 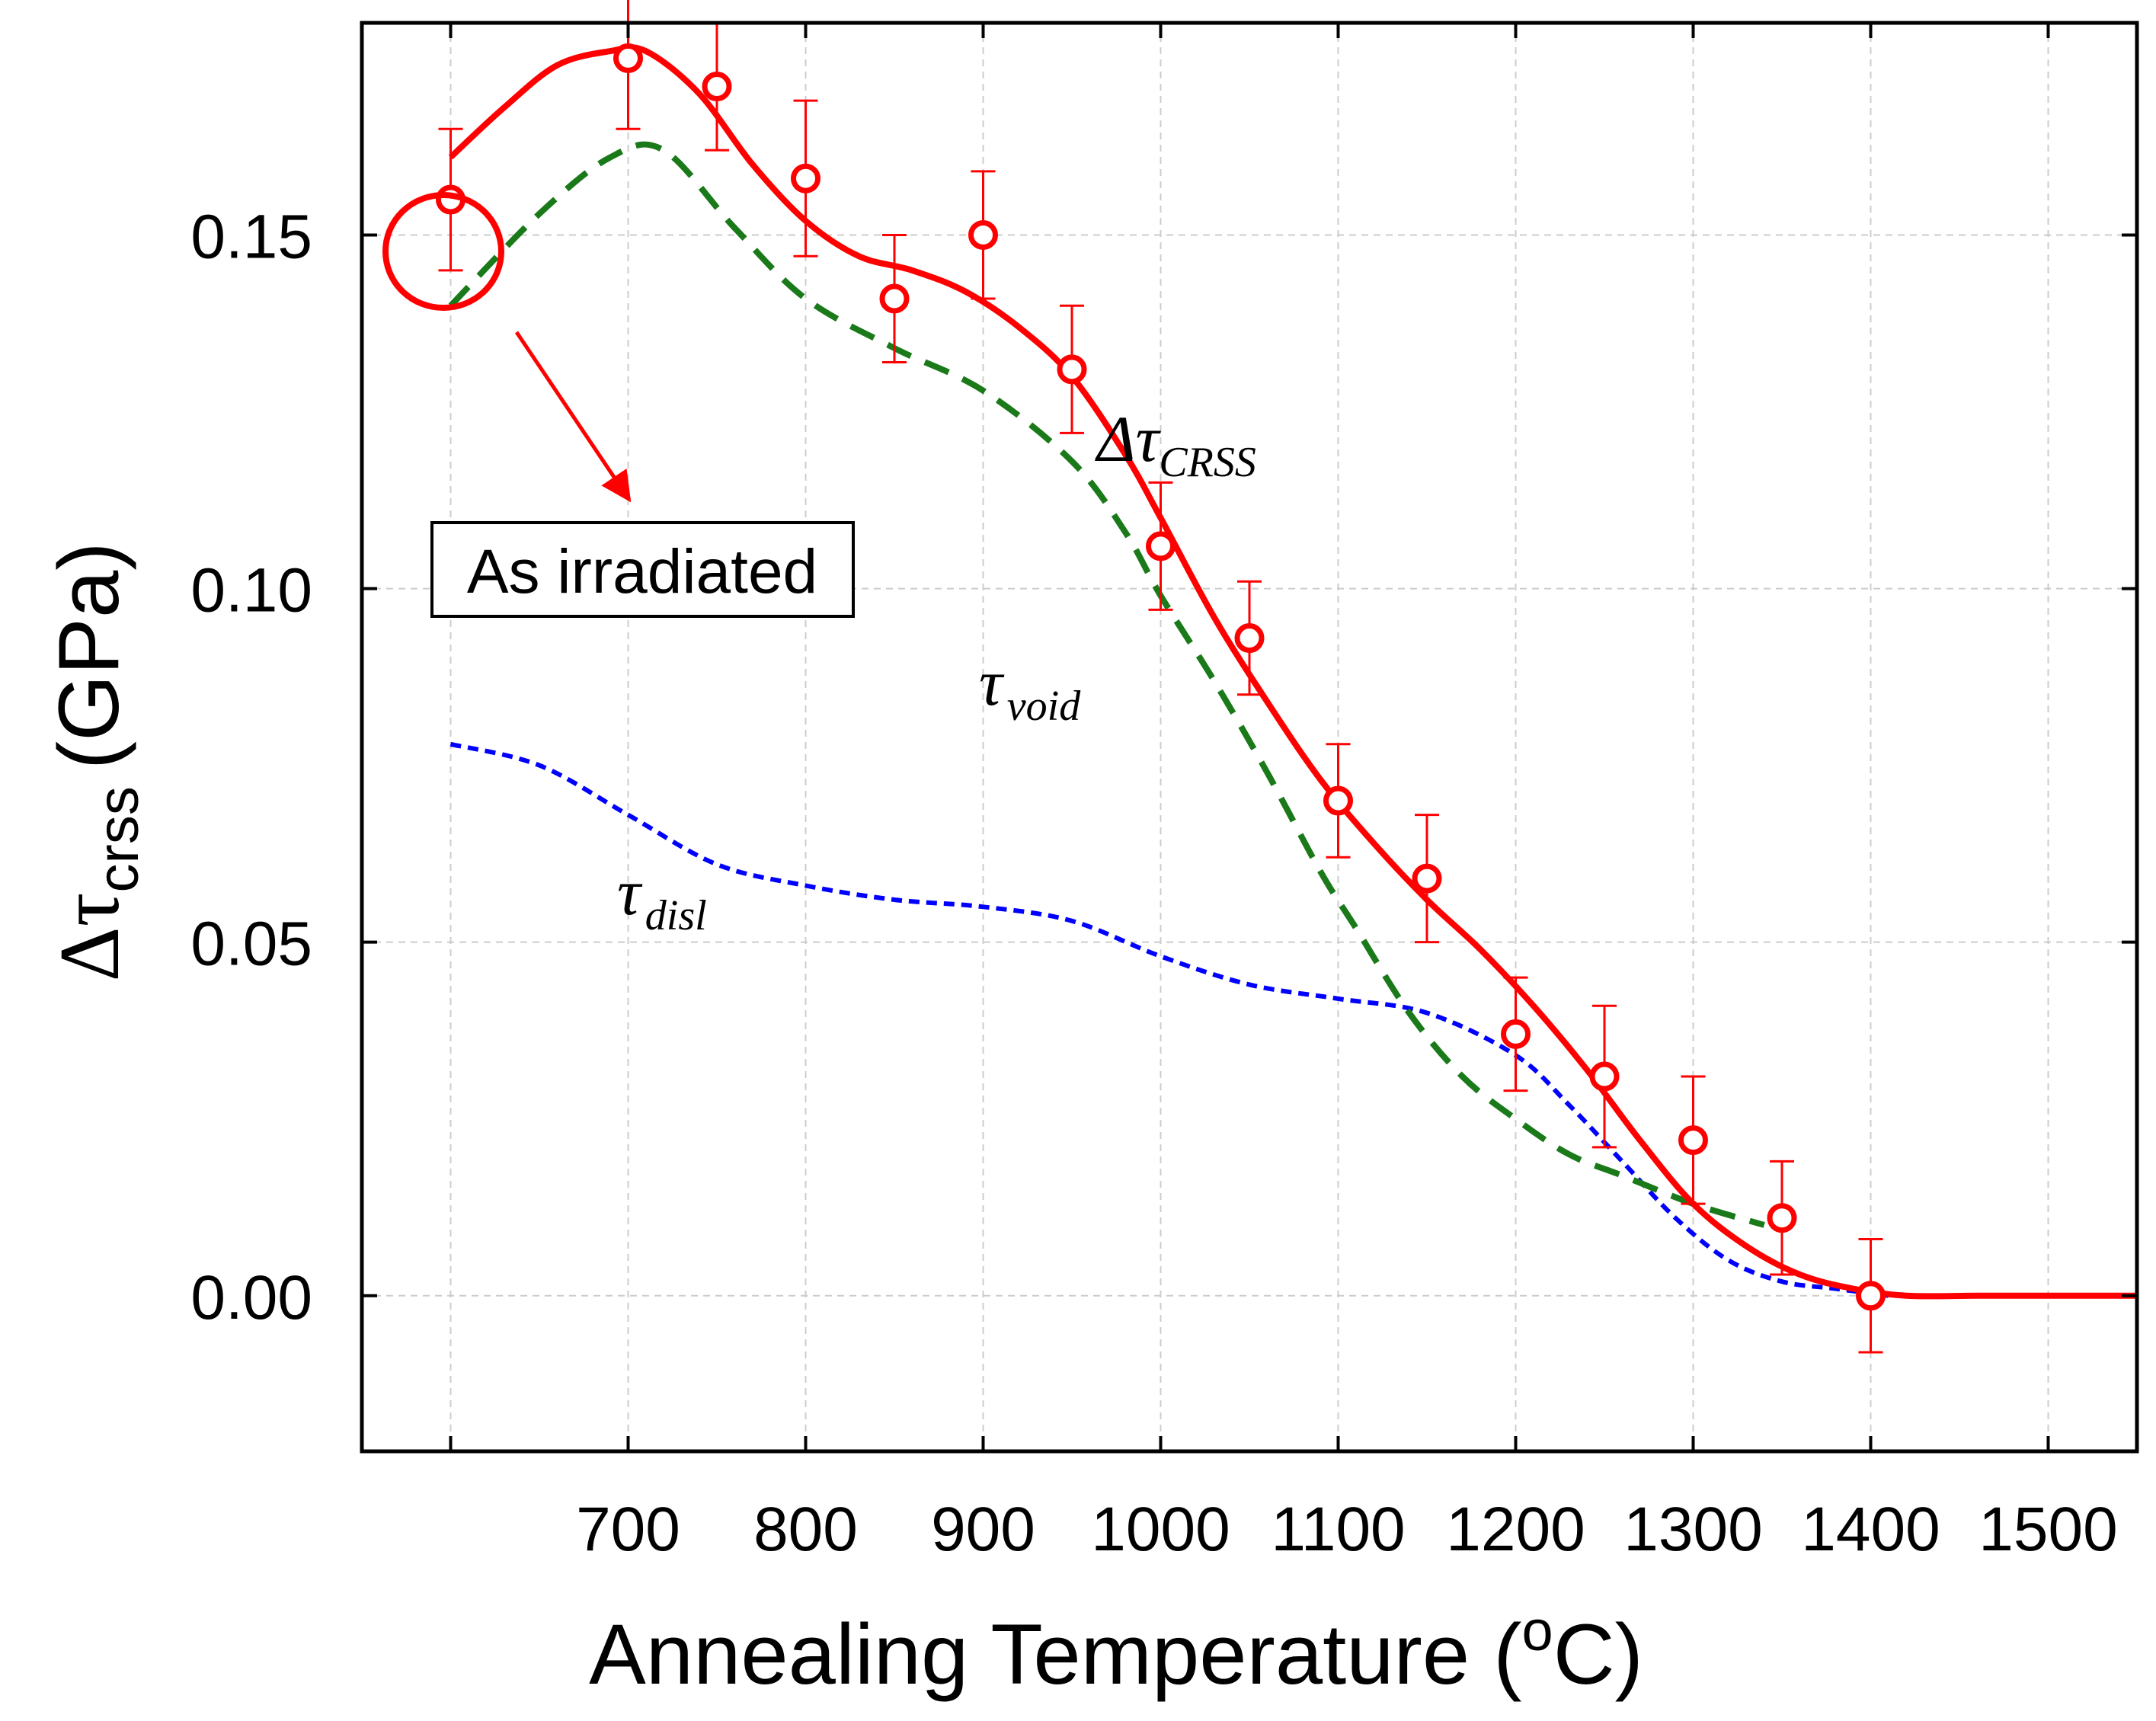 What do you see at coordinates (983, 1529) in the screenshot?
I see `x-tick-label: 900` at bounding box center [983, 1529].